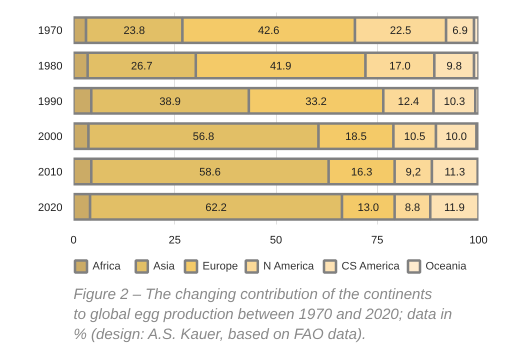  Describe the element at coordinates (203, 137) in the screenshot. I see `data-label: 56.8` at that location.